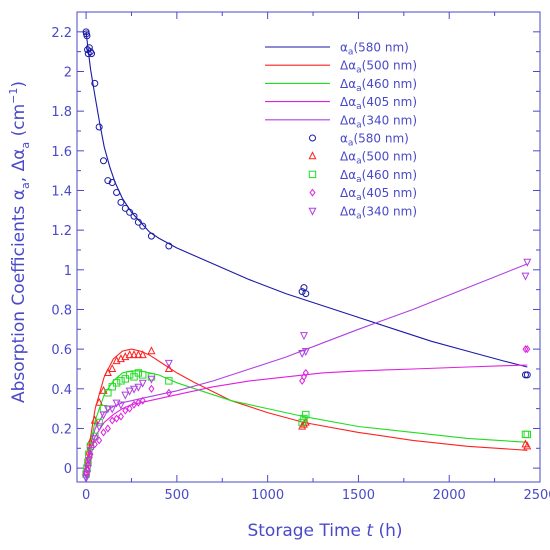  Describe the element at coordinates (267, 495) in the screenshot. I see `x-tick-label: 1000` at that location.